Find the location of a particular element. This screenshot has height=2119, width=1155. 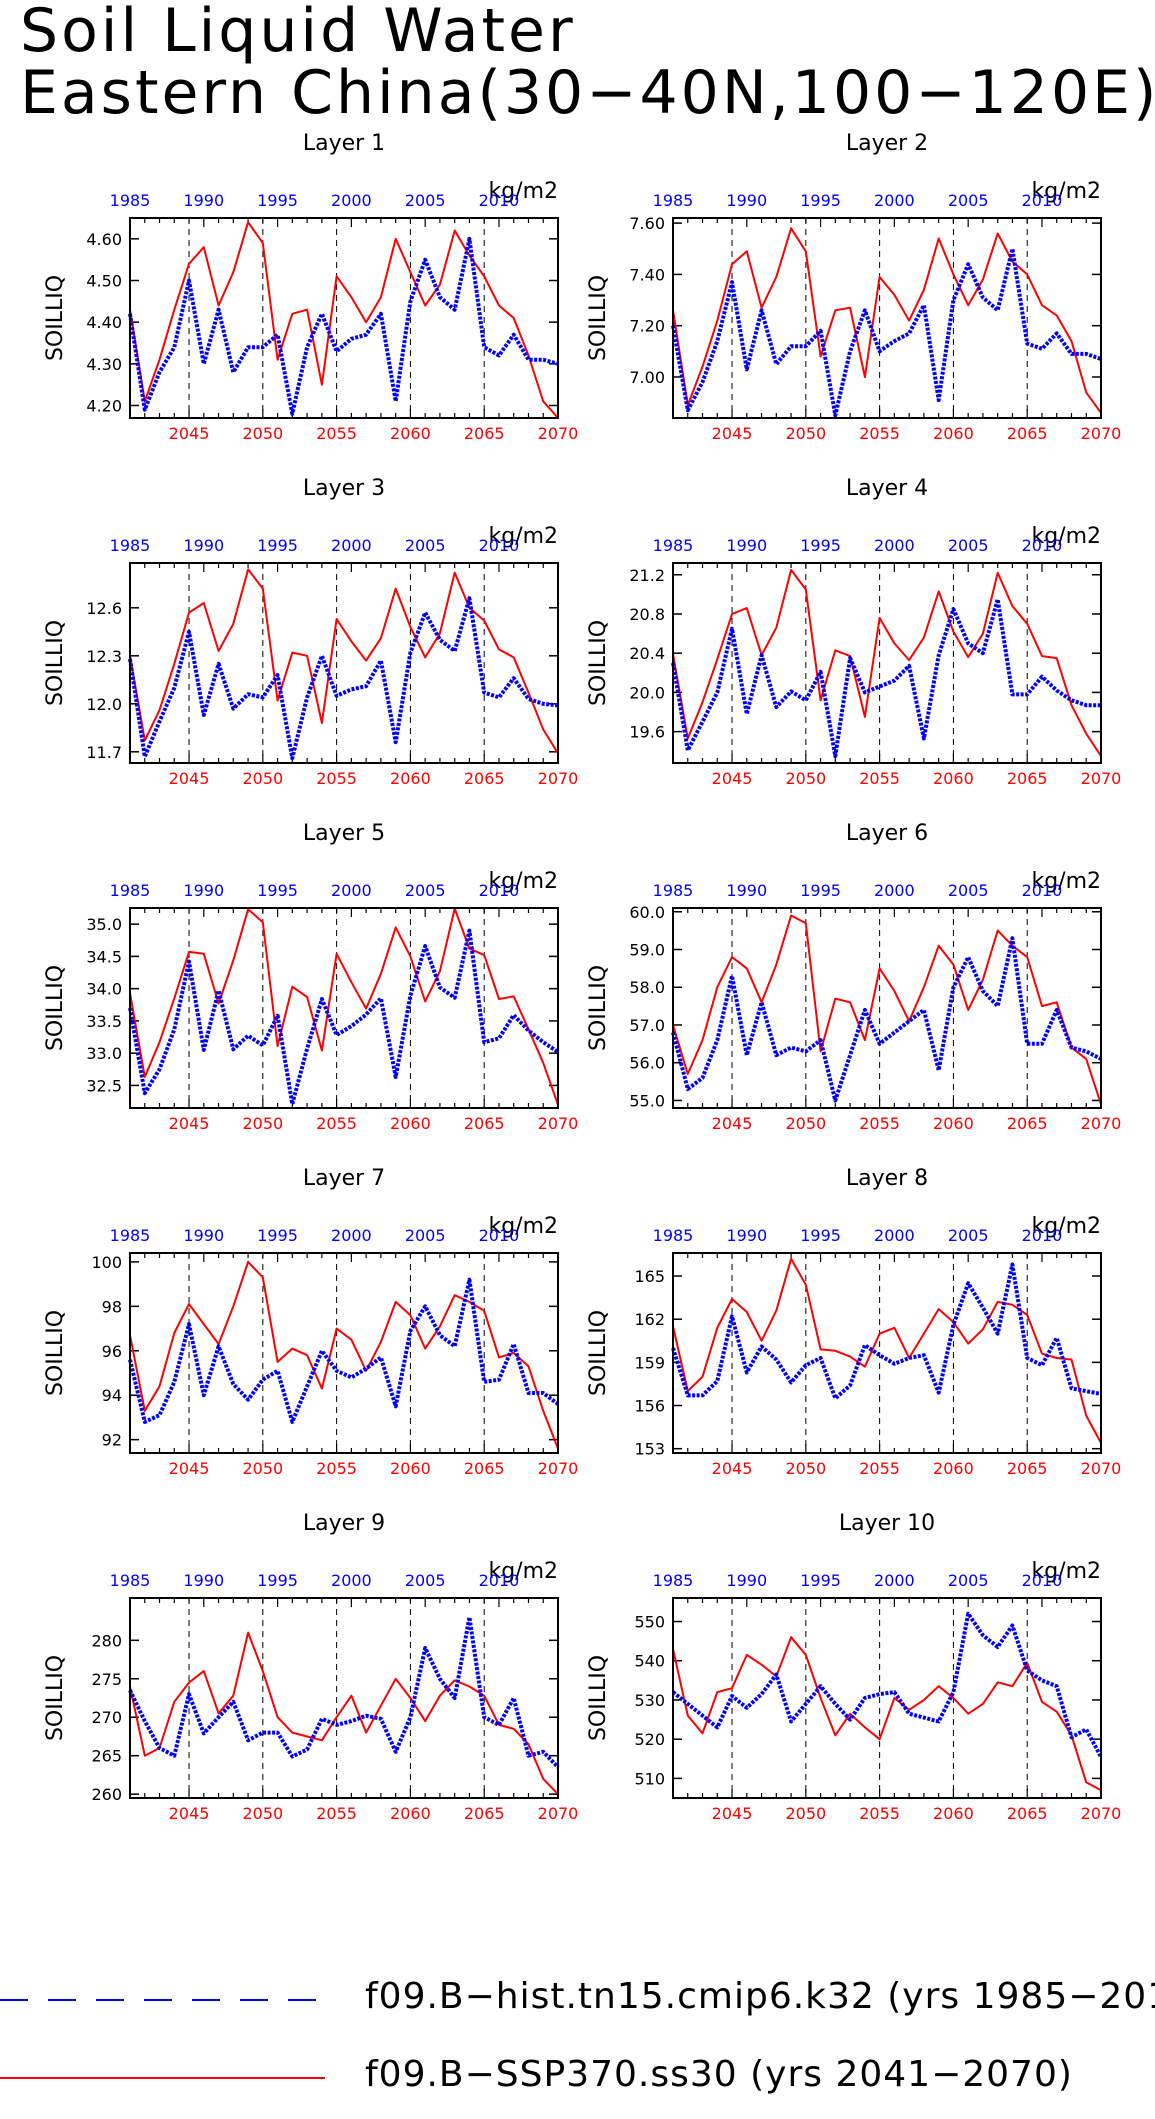

panel-title: Layer 3 is located at coordinates (344, 488).